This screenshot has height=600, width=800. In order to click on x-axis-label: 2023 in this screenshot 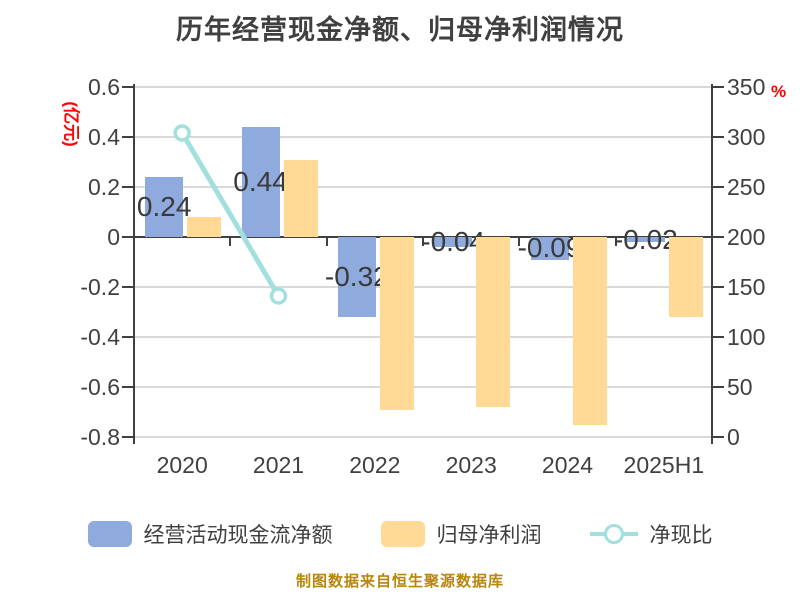, I will do `click(471, 465)`.